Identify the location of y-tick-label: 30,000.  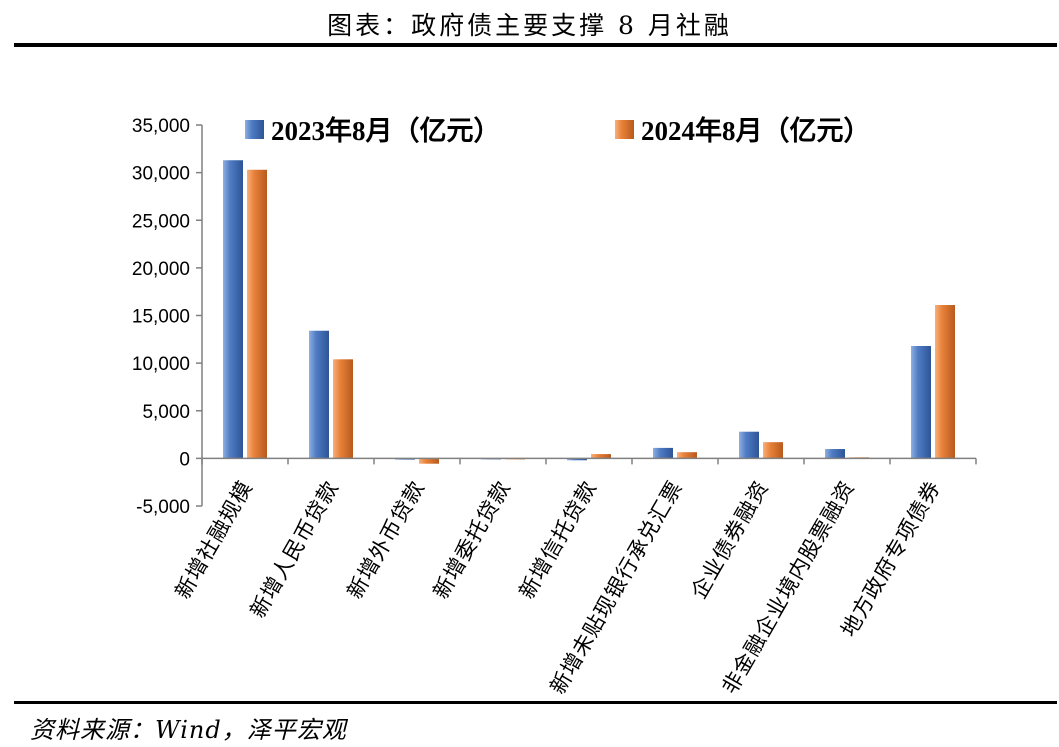
(161, 174).